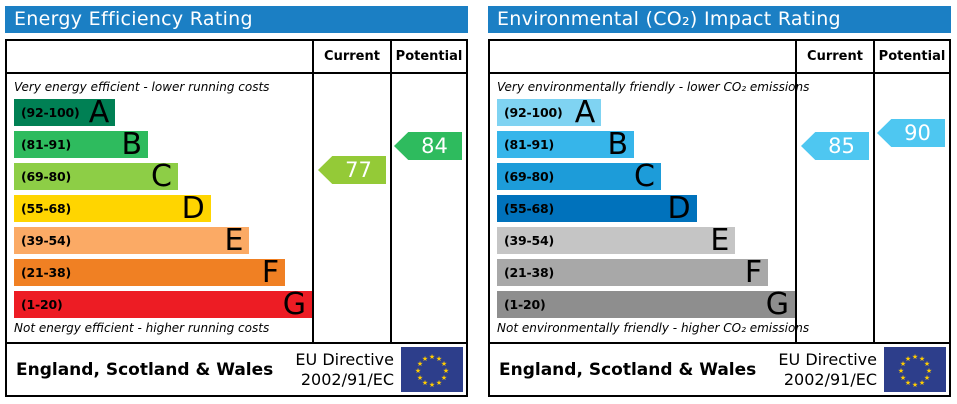 This screenshot has height=404, width=957. Describe the element at coordinates (351, 208) in the screenshot. I see `current-value-cell: 77` at that location.